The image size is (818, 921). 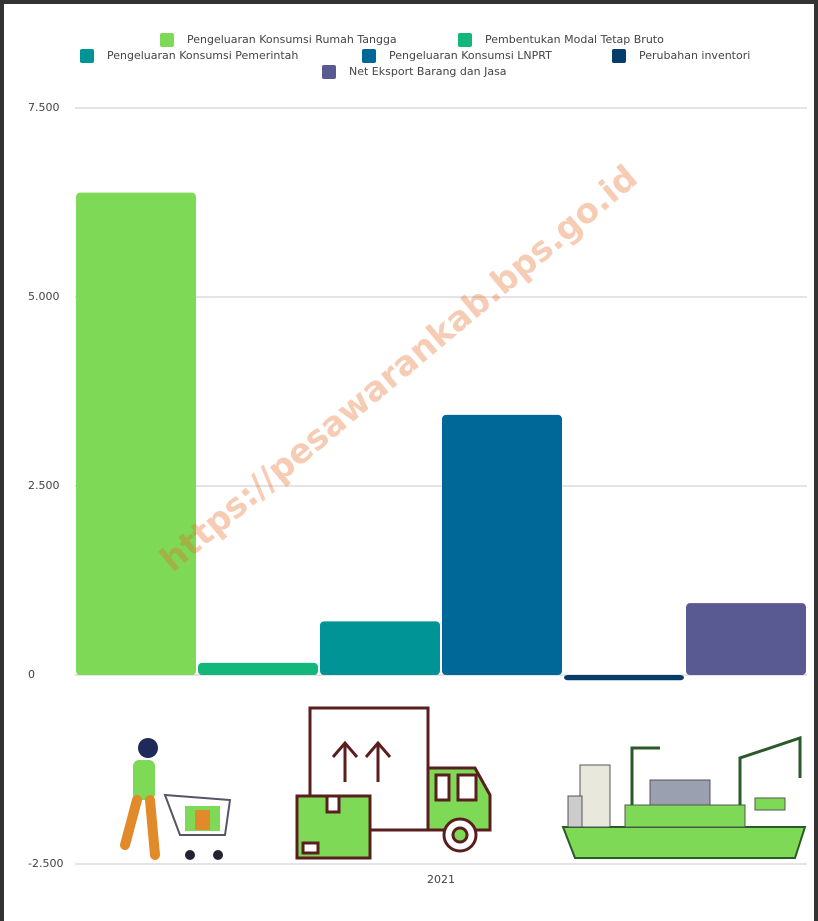 I want to click on y-tick-label: 0, so click(x=31, y=674).